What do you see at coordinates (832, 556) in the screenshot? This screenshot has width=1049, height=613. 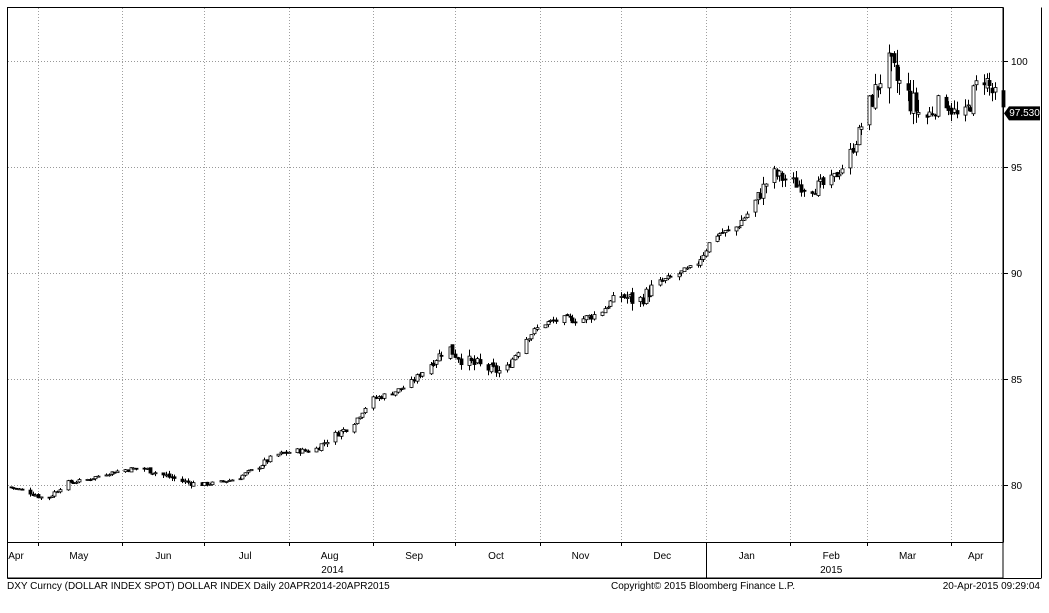 I see `x-month-label: Feb` at bounding box center [832, 556].